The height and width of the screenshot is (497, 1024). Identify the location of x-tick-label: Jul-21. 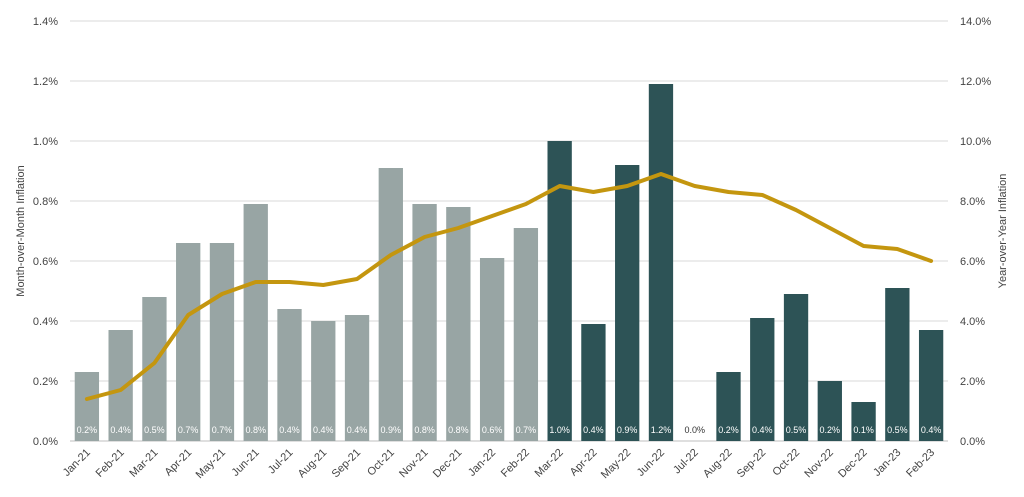
(281, 462).